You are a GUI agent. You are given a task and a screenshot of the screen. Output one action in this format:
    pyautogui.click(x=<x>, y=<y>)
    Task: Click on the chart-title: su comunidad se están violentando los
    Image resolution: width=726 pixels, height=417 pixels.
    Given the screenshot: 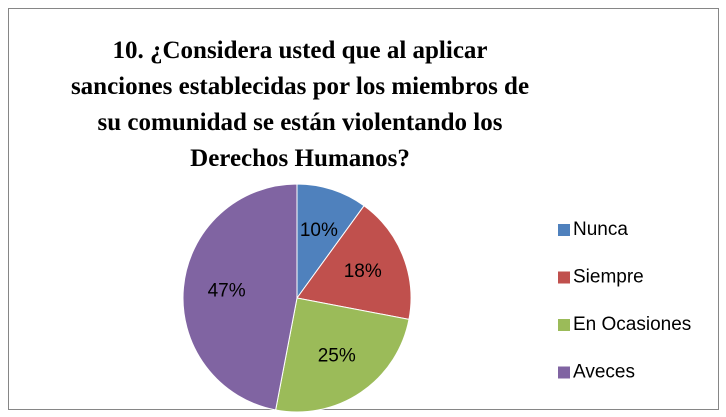 What is the action you would take?
    pyautogui.click(x=300, y=122)
    